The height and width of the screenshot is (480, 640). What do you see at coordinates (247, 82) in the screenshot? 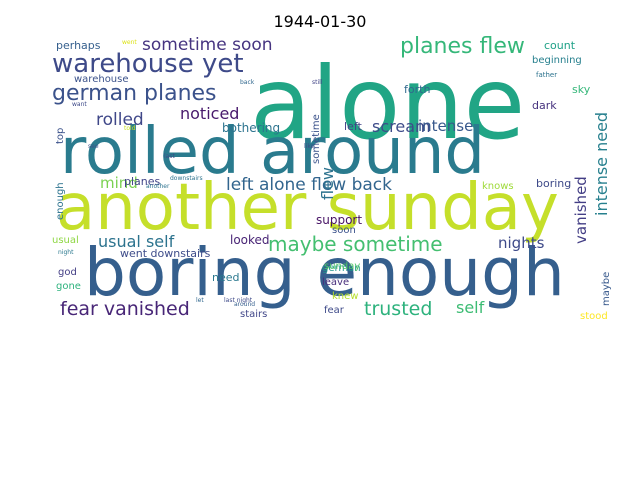
I see `word-back: back` at bounding box center [247, 82].